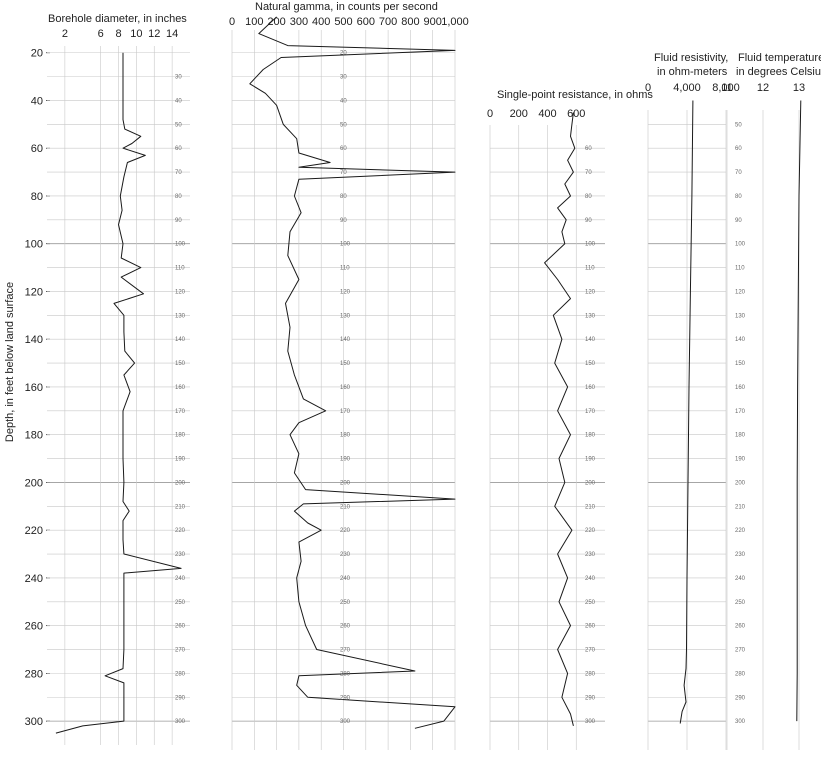 This screenshot has height=772, width=821. Describe the element at coordinates (433, 22) in the screenshot. I see `natural-gamma-tick-label: 900` at that location.